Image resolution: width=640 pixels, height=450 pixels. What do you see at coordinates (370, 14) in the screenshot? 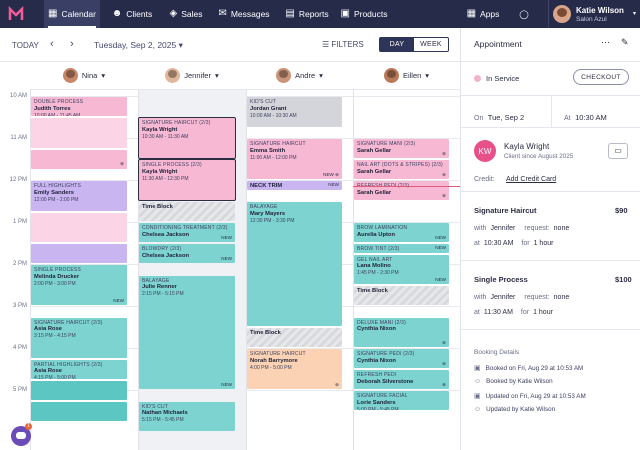
I see `nav-label: Products` at bounding box center [370, 14].